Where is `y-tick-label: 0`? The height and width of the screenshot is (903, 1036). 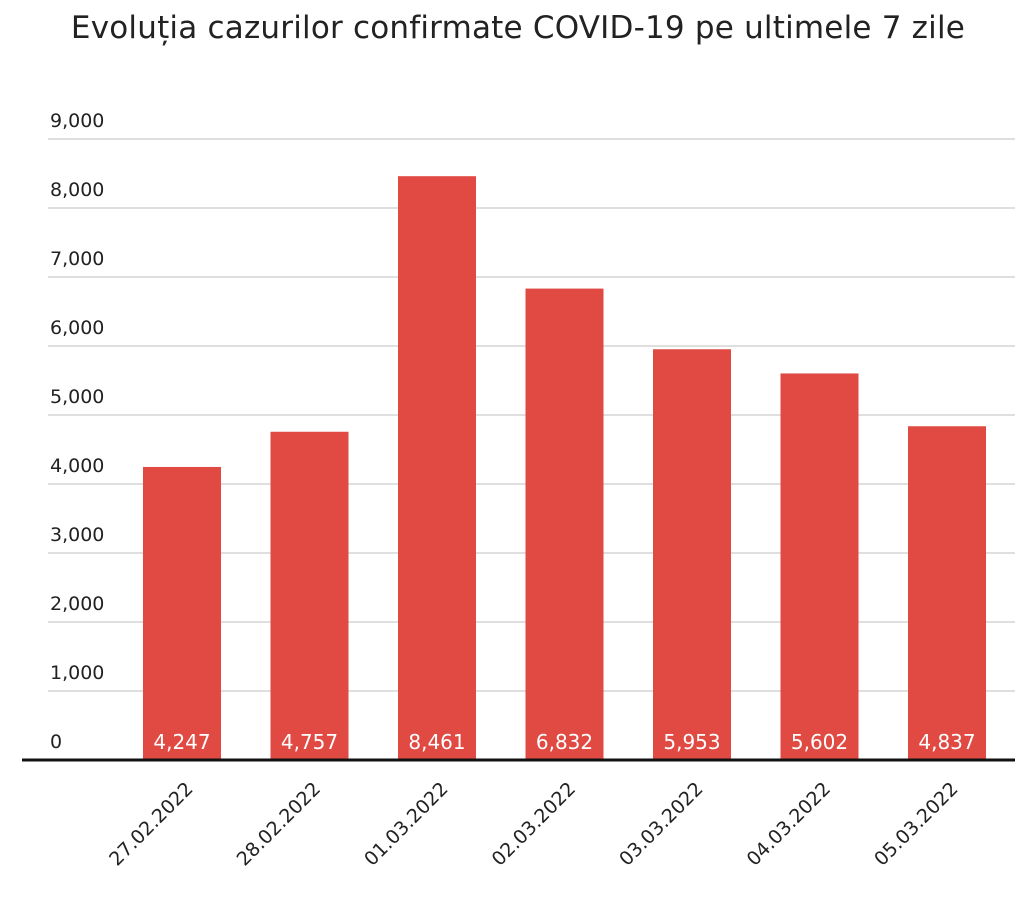 y-tick-label: 0 is located at coordinates (56, 742).